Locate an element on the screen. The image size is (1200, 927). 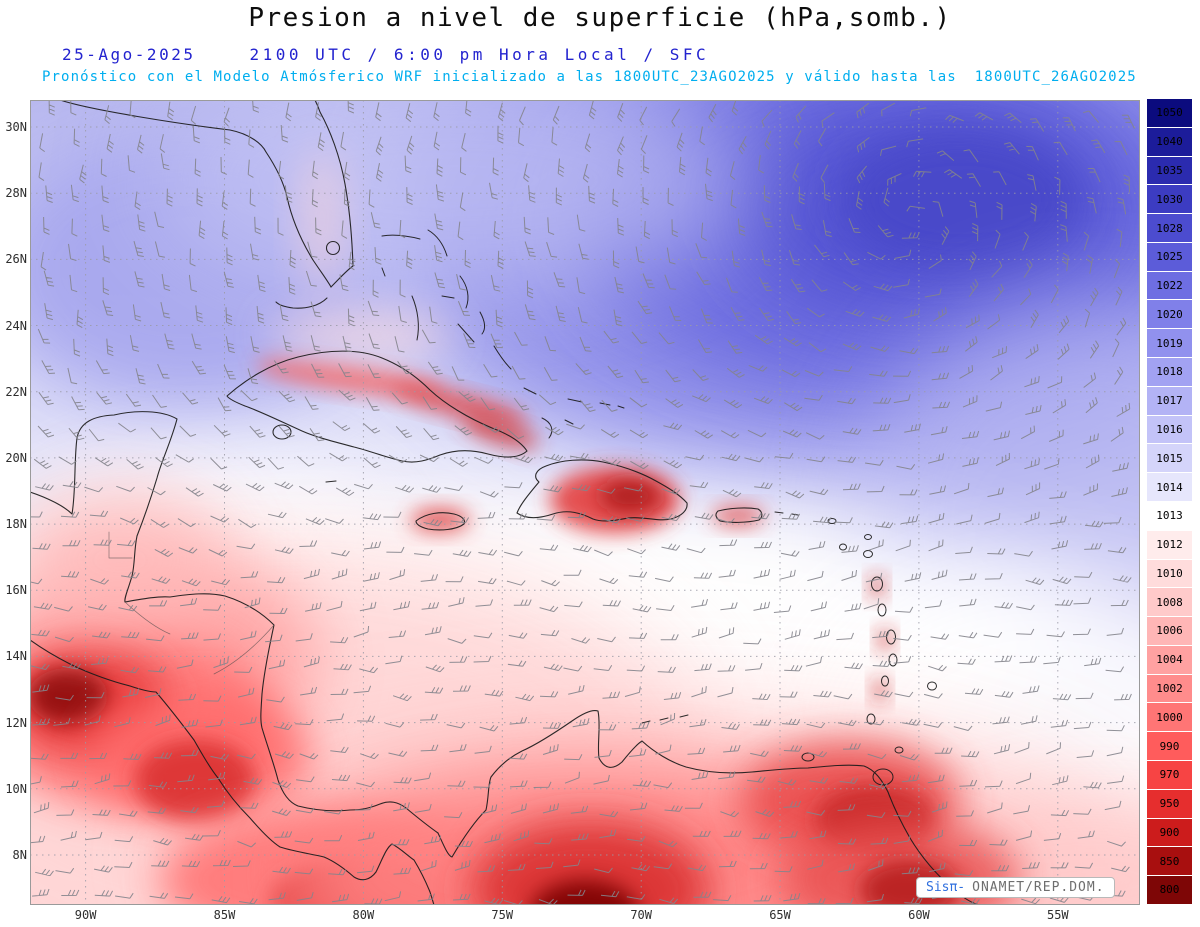
colorbar-cell: 1004 is located at coordinates (1169, 660).